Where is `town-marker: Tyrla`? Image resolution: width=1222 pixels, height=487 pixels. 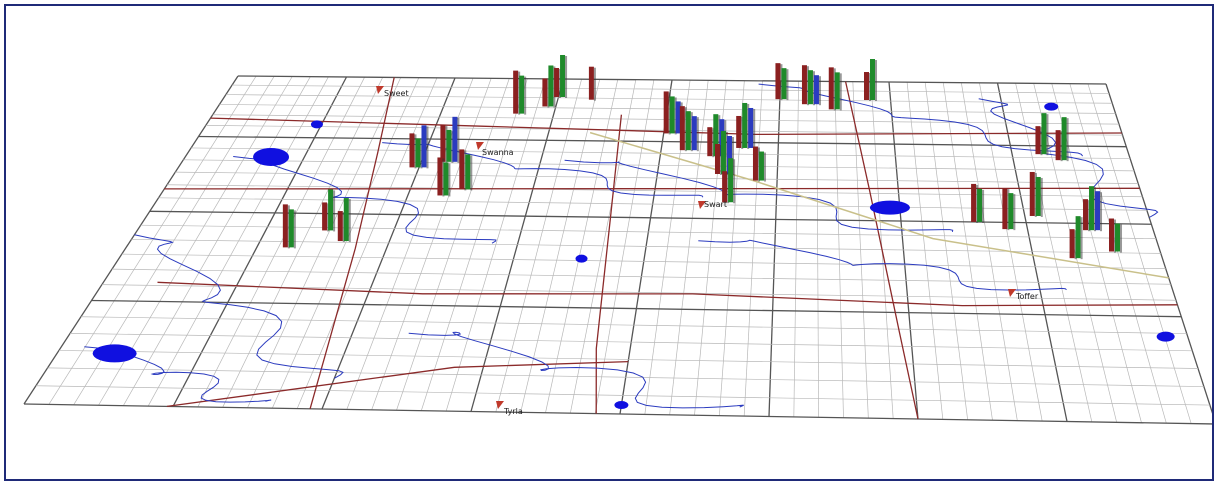
town-marker: Tyrla is located at coordinates (509, 408).